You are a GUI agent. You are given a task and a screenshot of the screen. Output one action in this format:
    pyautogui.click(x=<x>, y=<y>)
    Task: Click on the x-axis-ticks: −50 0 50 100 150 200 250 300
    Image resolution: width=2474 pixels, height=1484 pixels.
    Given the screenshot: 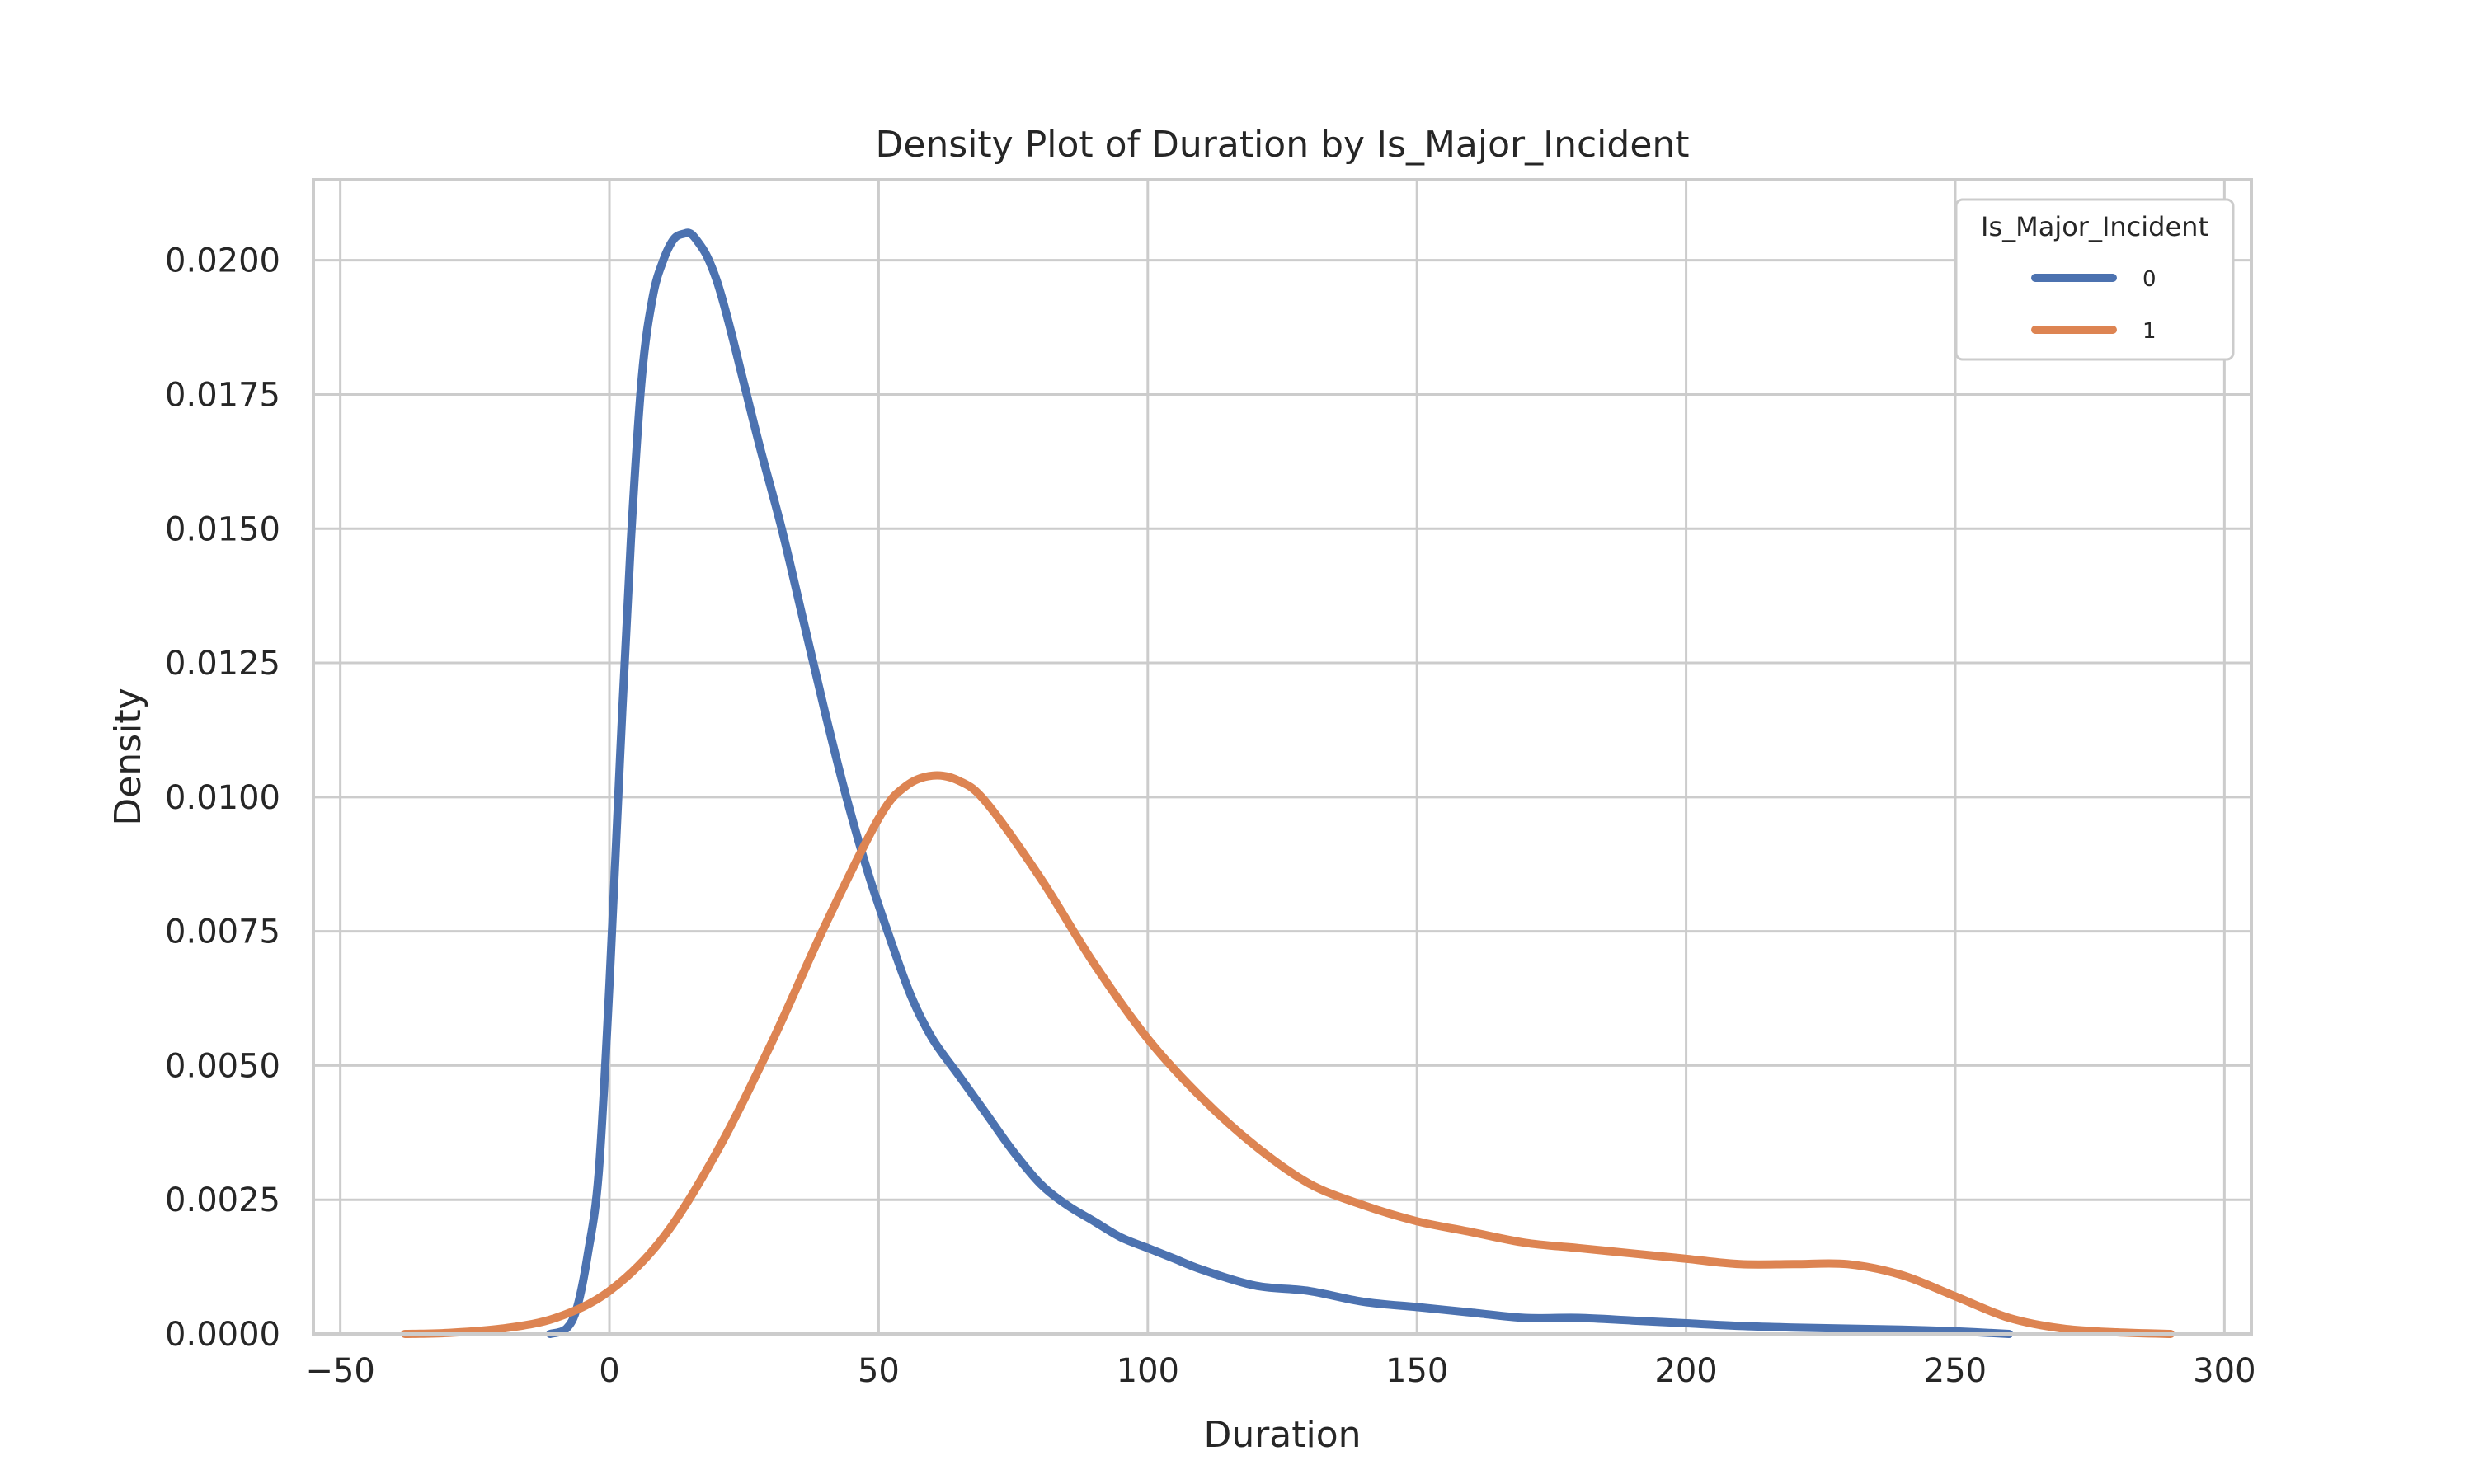 What is the action you would take?
    pyautogui.click(x=1280, y=1371)
    